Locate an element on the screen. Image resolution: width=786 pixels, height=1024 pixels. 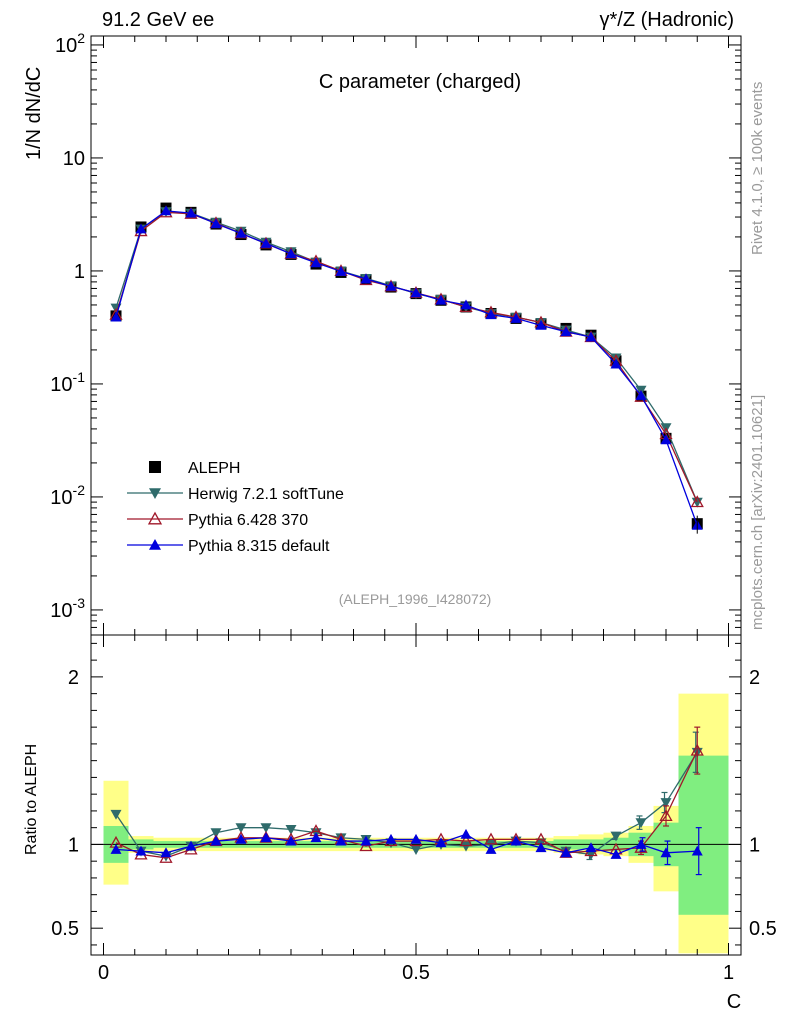
x-axis-label: C is located at coordinates (734, 1002).